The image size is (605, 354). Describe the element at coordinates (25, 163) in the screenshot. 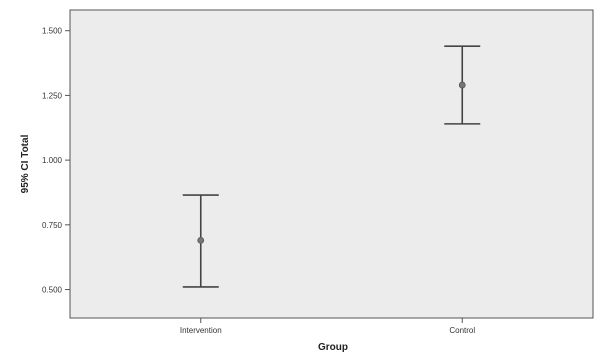

I see `y-axis-title: 95% CI Total` at that location.